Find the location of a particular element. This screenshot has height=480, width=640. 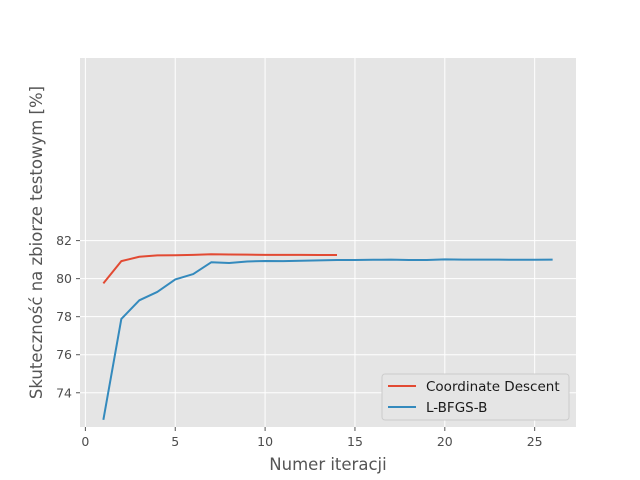

x-tick-label: 0 is located at coordinates (85, 441).